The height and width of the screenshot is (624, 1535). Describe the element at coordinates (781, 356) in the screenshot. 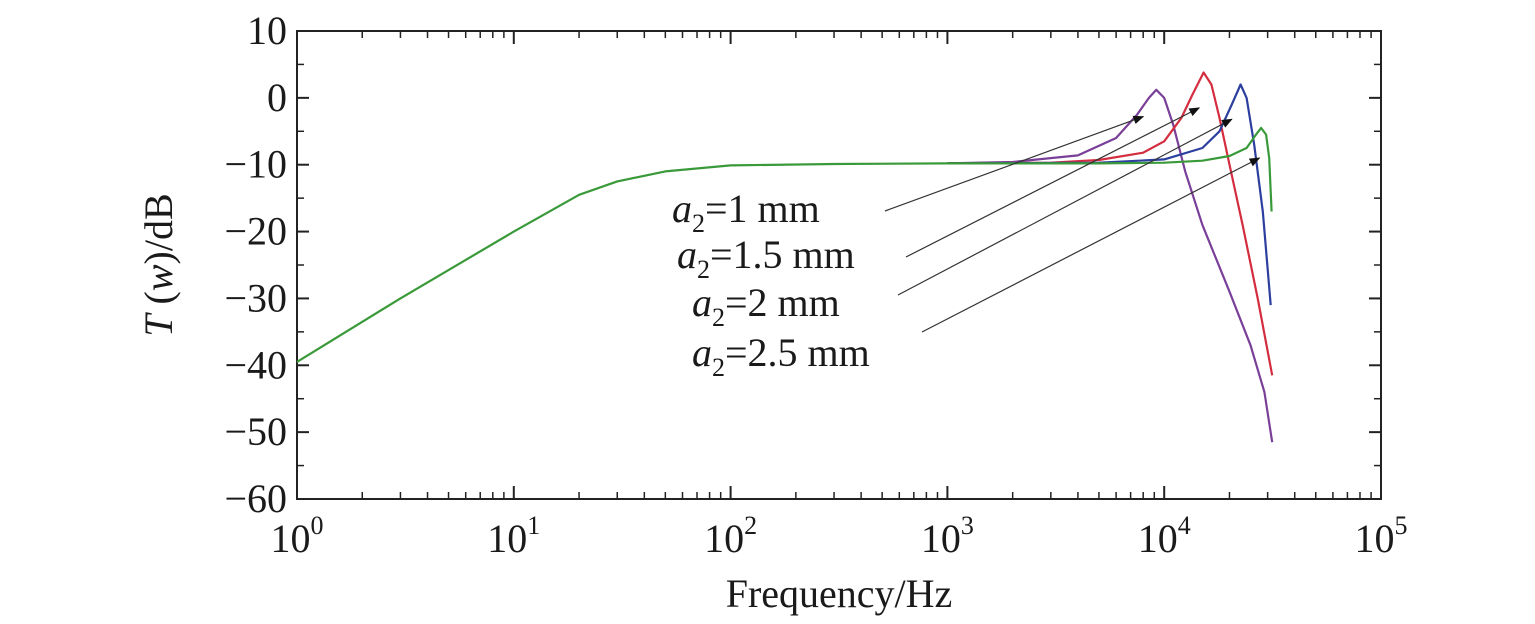

I see `series-annotation-4: a2=2.5 mm` at that location.